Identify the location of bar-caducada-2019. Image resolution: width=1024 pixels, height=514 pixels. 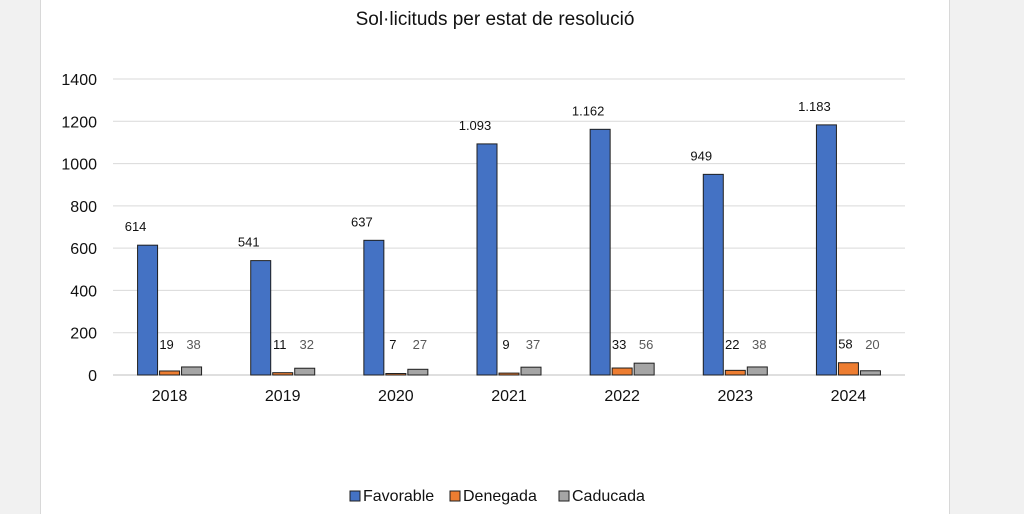
(305, 371).